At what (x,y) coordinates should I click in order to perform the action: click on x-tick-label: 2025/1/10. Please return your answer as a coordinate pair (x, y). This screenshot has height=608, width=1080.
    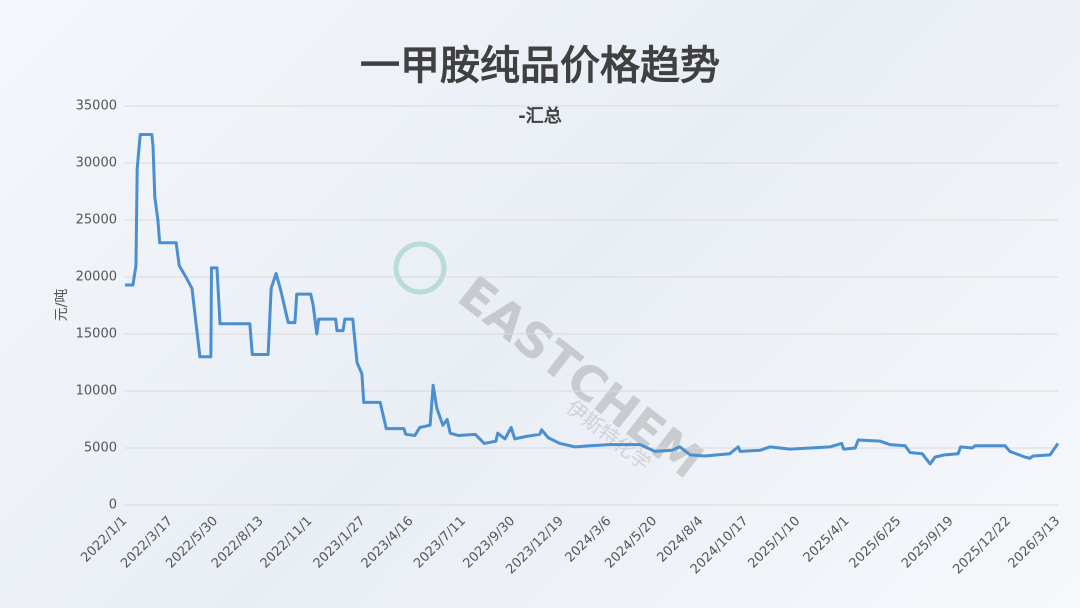
    Looking at the image, I should click on (775, 543).